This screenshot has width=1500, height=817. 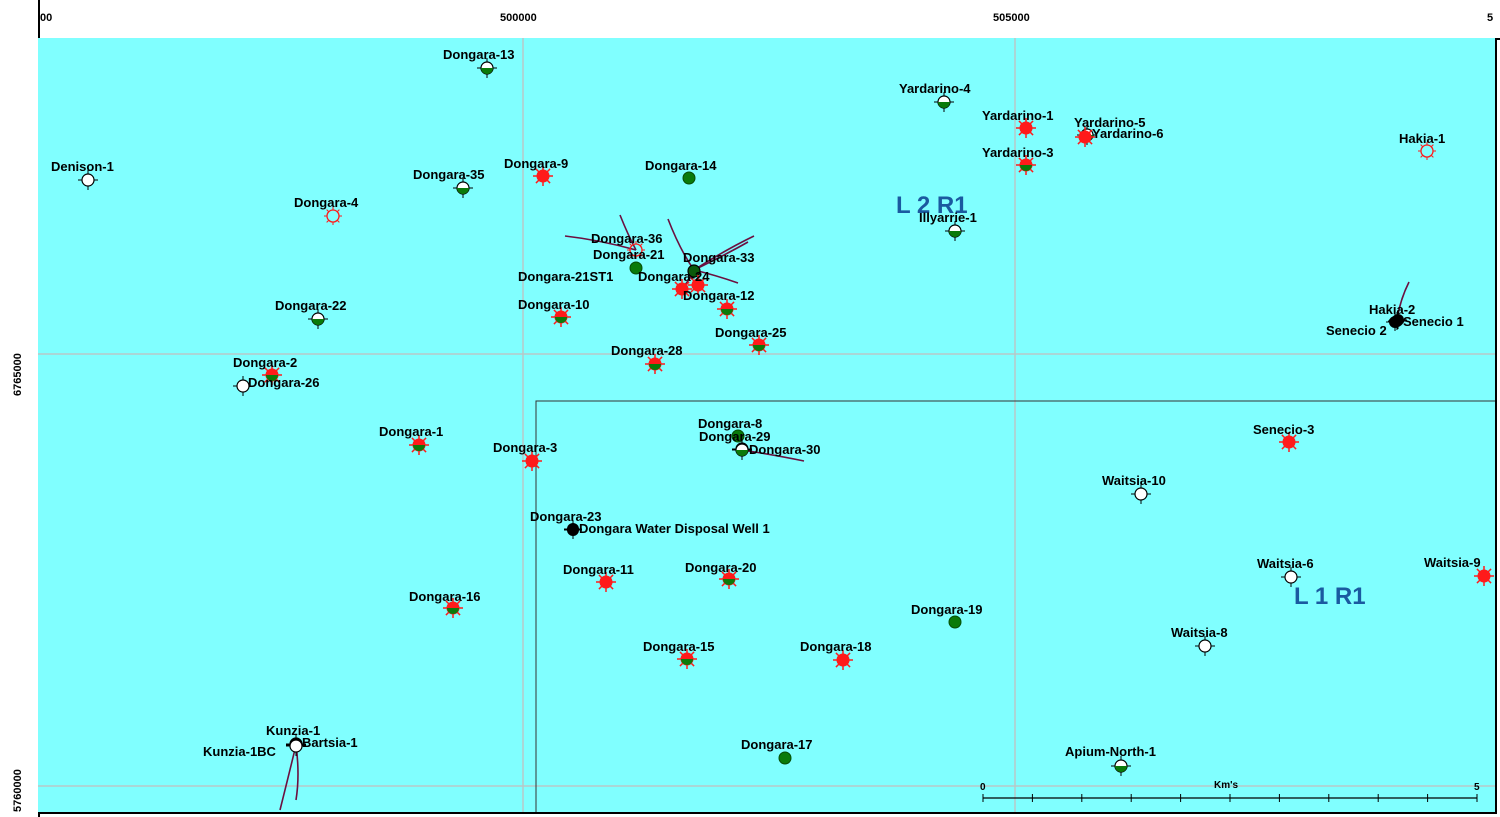 I want to click on well-label: Dongara-12, so click(x=719, y=295).